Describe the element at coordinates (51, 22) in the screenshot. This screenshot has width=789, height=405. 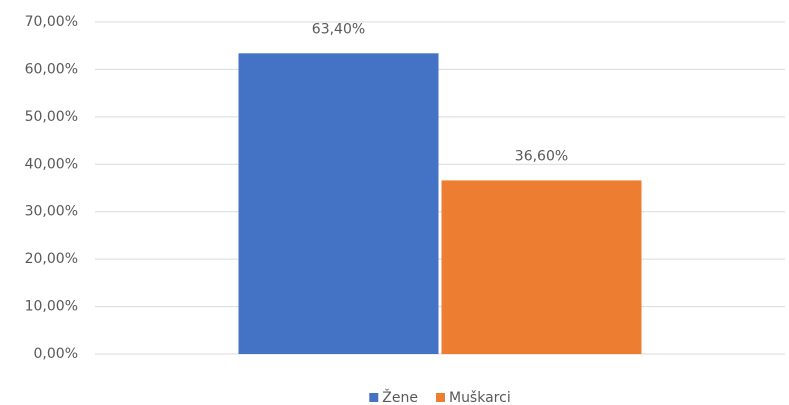
I see `y-tick-label: 70,00%` at that location.